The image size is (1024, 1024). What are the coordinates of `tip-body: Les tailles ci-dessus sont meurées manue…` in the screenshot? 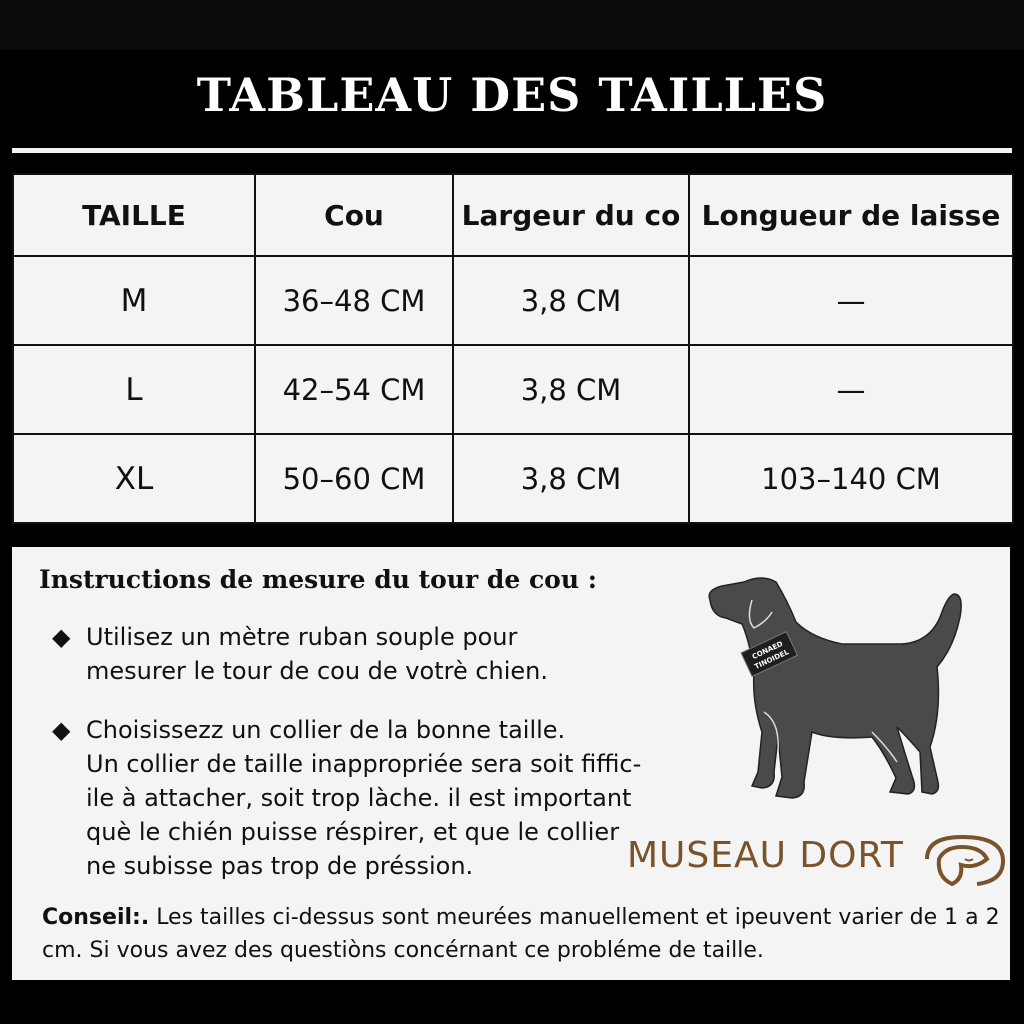 It's located at (521, 934).